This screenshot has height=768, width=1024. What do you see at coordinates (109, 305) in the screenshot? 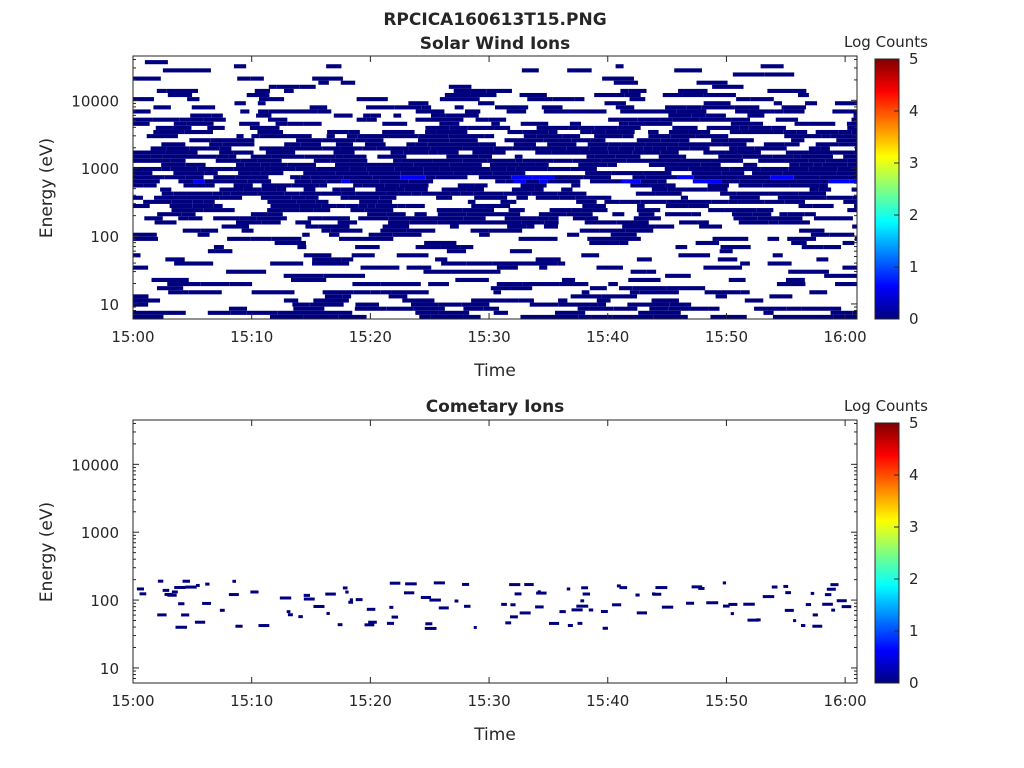
I see `y-tick-label: 10` at bounding box center [109, 305].